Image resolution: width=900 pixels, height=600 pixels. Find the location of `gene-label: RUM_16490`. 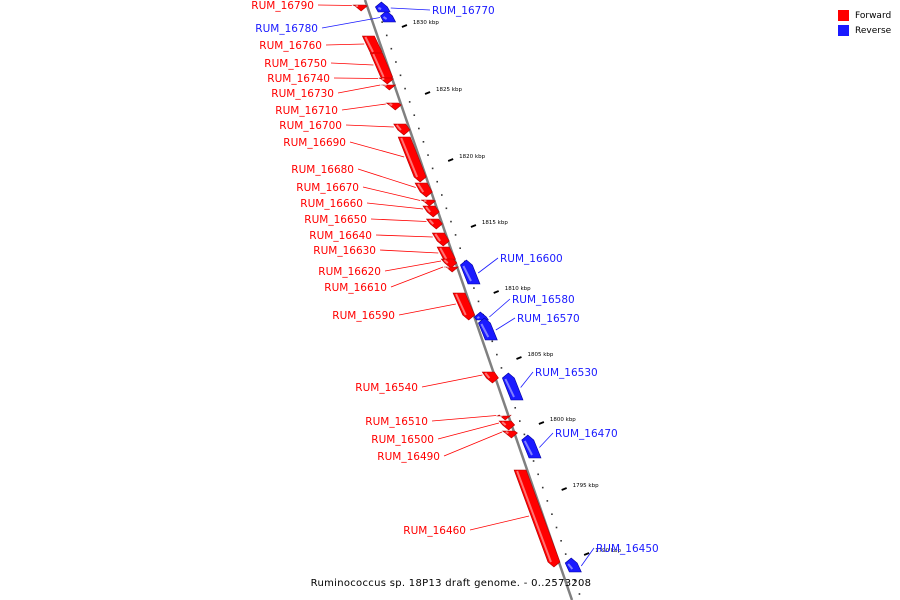

gene-label: RUM_16490 is located at coordinates (408, 457).